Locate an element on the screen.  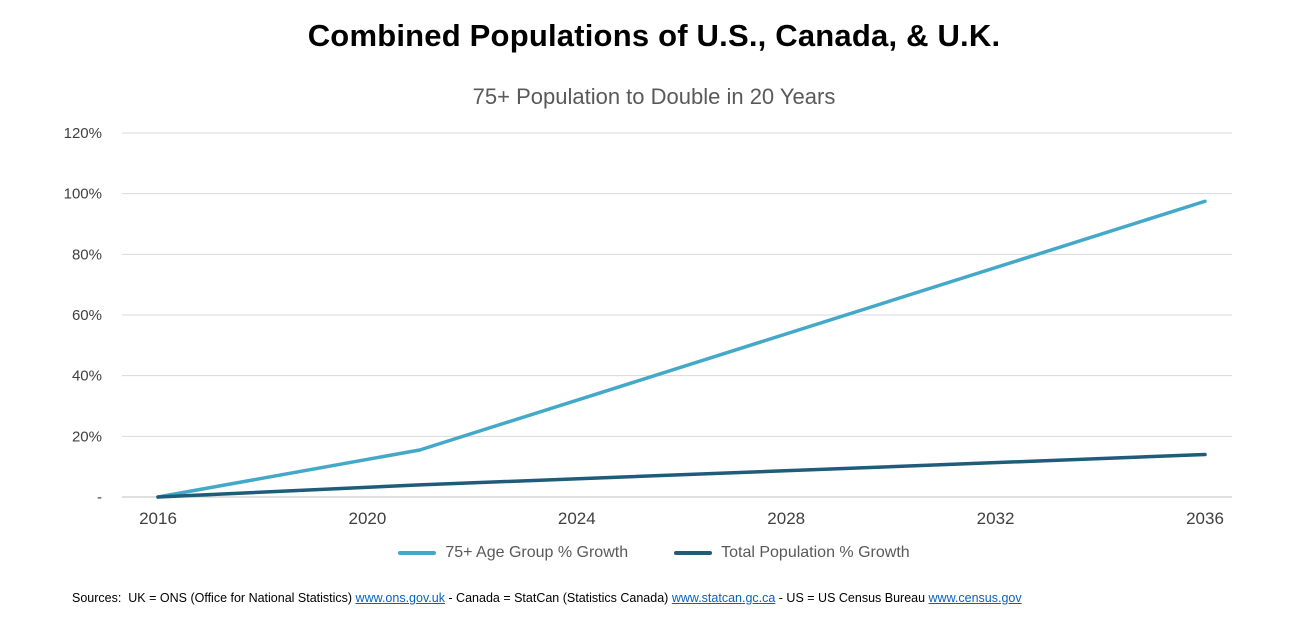
y-tick-label: 60% is located at coordinates (87, 315).